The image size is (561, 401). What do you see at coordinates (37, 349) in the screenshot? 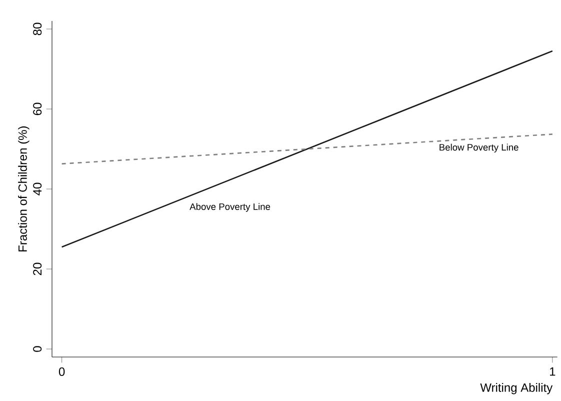
I see `y-tick-label: 0` at bounding box center [37, 349].